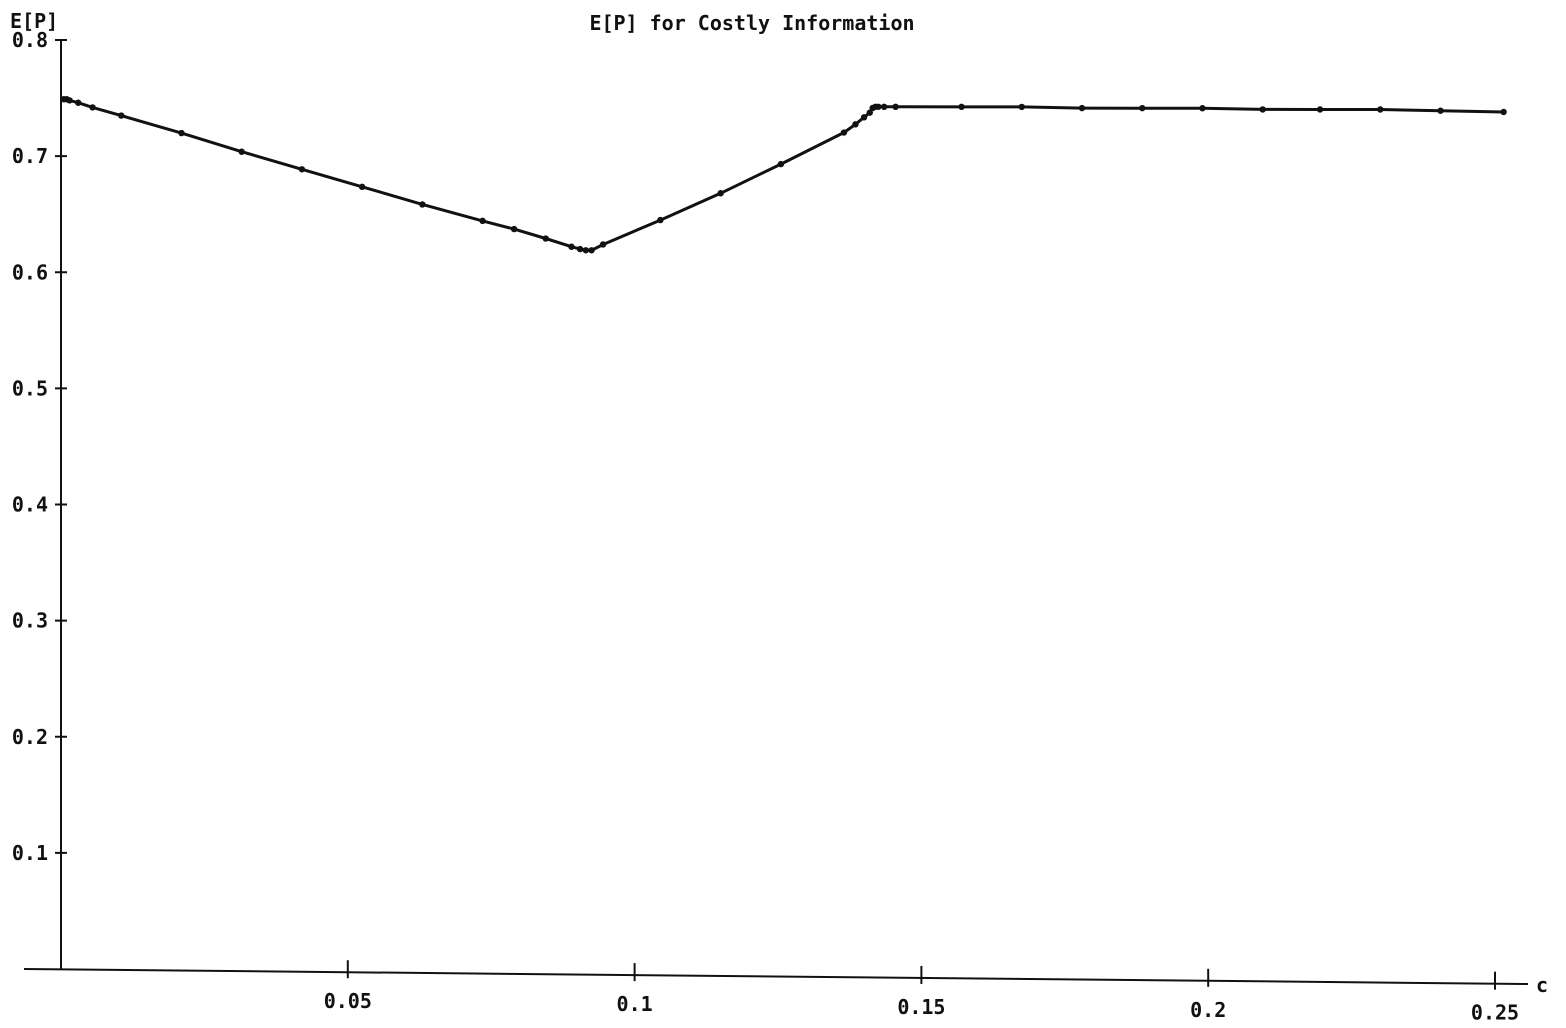  What do you see at coordinates (34, 21) in the screenshot?
I see `y-axis-label: E[P]` at bounding box center [34, 21].